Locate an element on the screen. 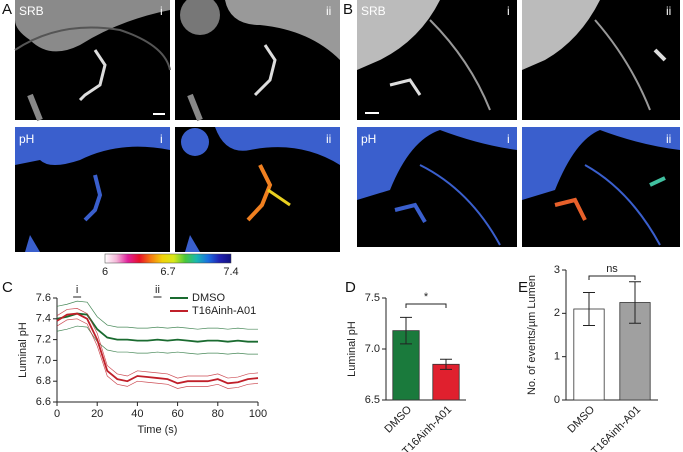 Image resolution: width=683 pixels, height=452 pixels. y-tick-label: 2 is located at coordinates (557, 313).